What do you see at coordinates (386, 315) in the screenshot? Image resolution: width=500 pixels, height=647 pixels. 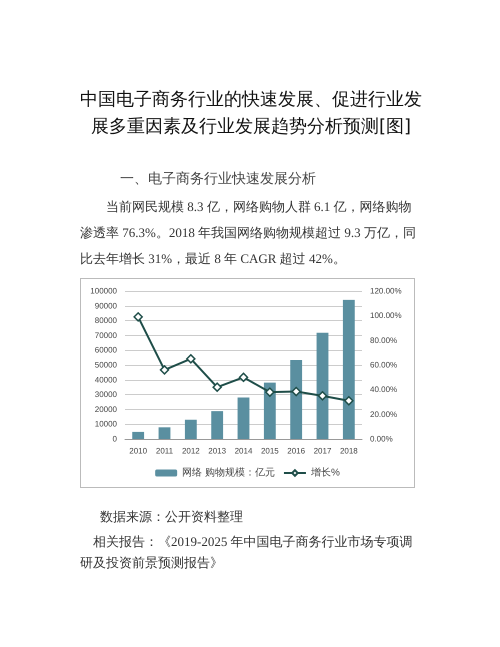 I see `y2-tick-label: 100.00%` at bounding box center [386, 315].